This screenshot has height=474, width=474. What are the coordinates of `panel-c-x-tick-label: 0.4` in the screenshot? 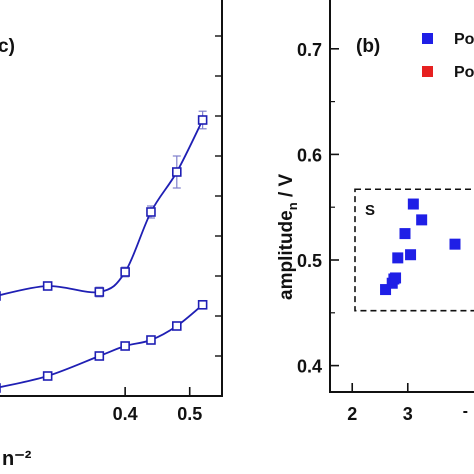 It's located at (125, 414).